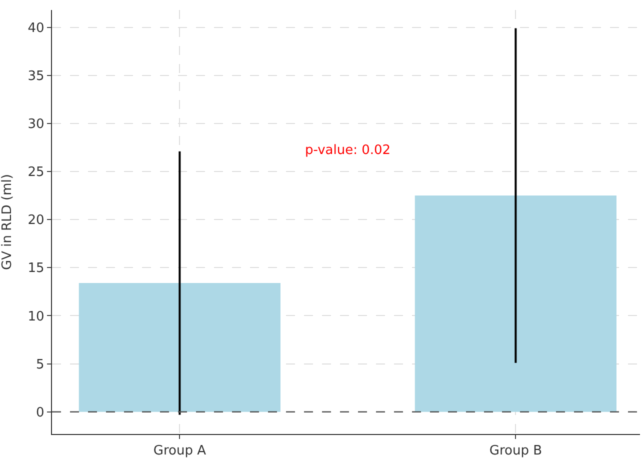  What do you see at coordinates (40, 364) in the screenshot?
I see `y-tick-label: 5` at bounding box center [40, 364].